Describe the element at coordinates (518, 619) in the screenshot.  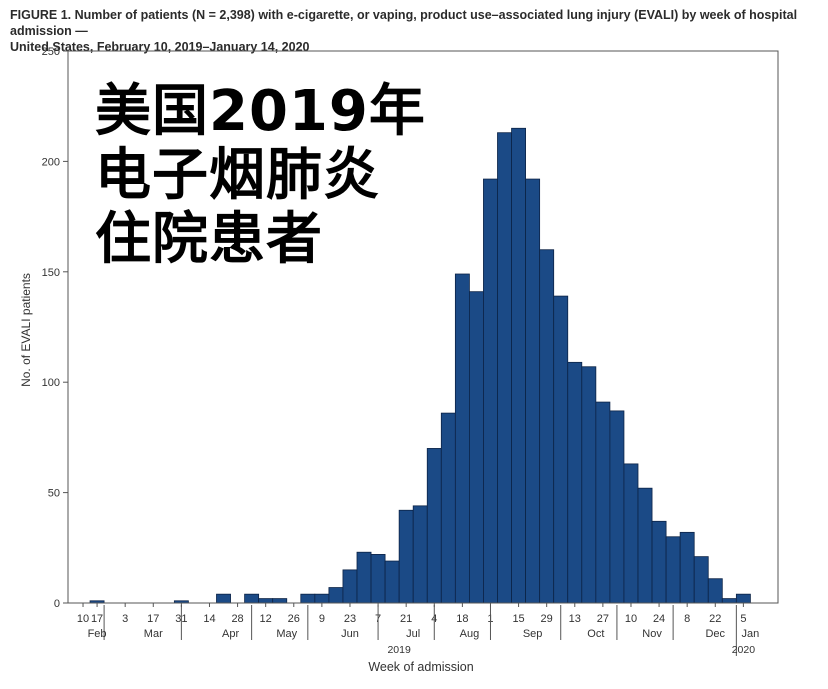
I see `x-tick-label: 15` at that location.